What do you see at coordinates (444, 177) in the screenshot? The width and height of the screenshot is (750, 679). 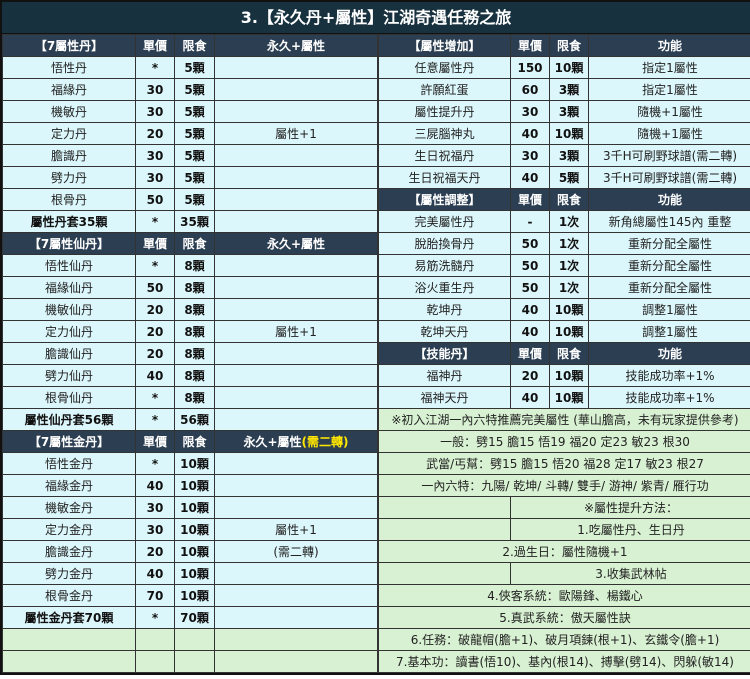 I see `item-name: 生日祝福天丹` at bounding box center [444, 177].